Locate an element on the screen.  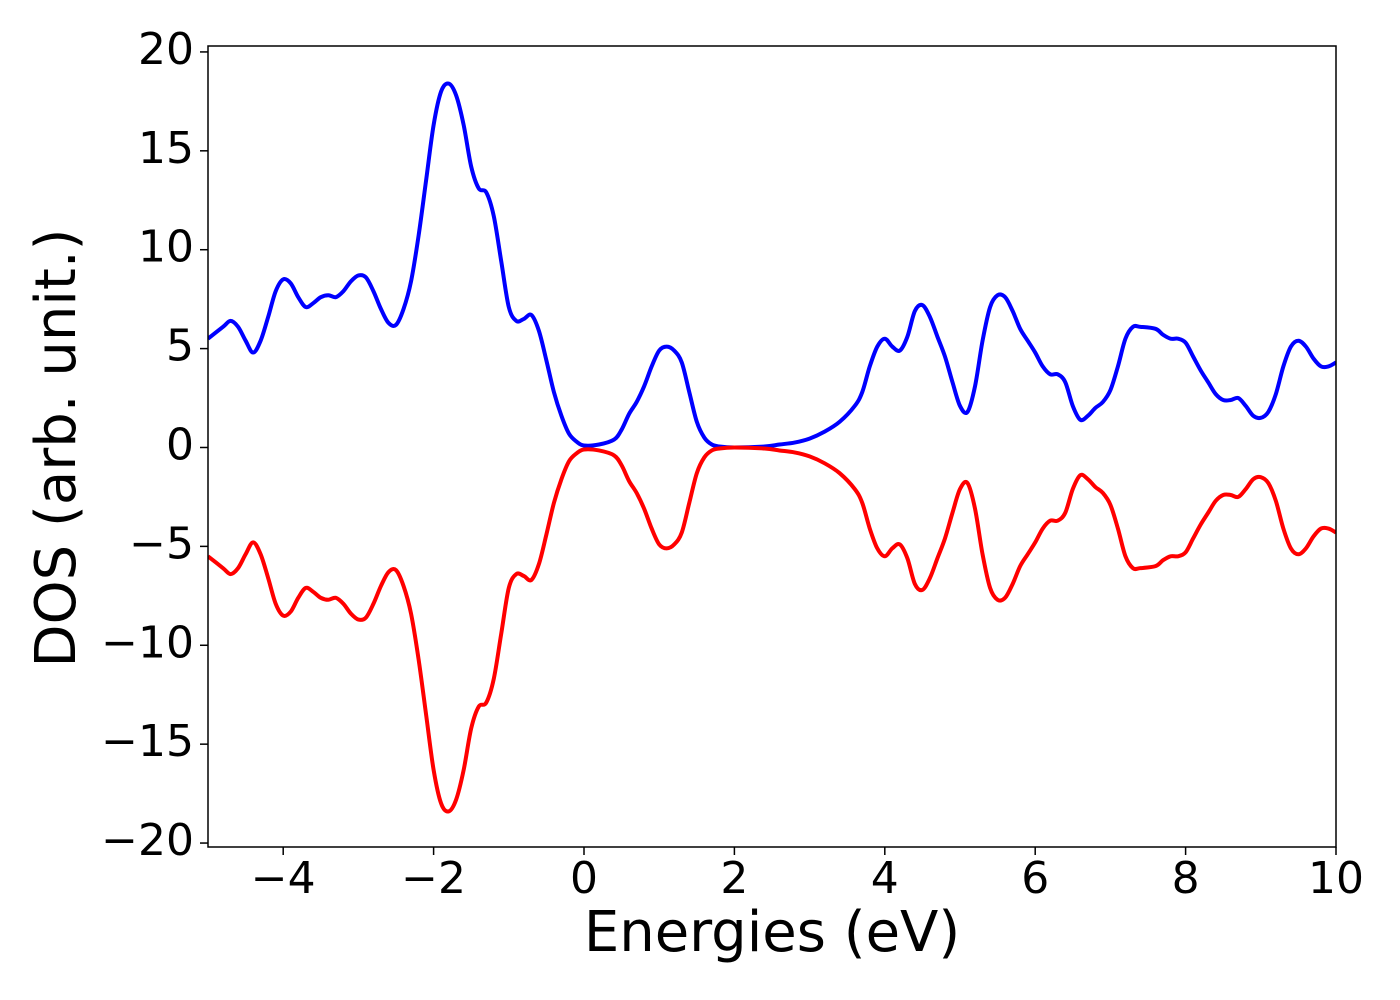
y-tick-label: 15 is located at coordinates (166, 148).